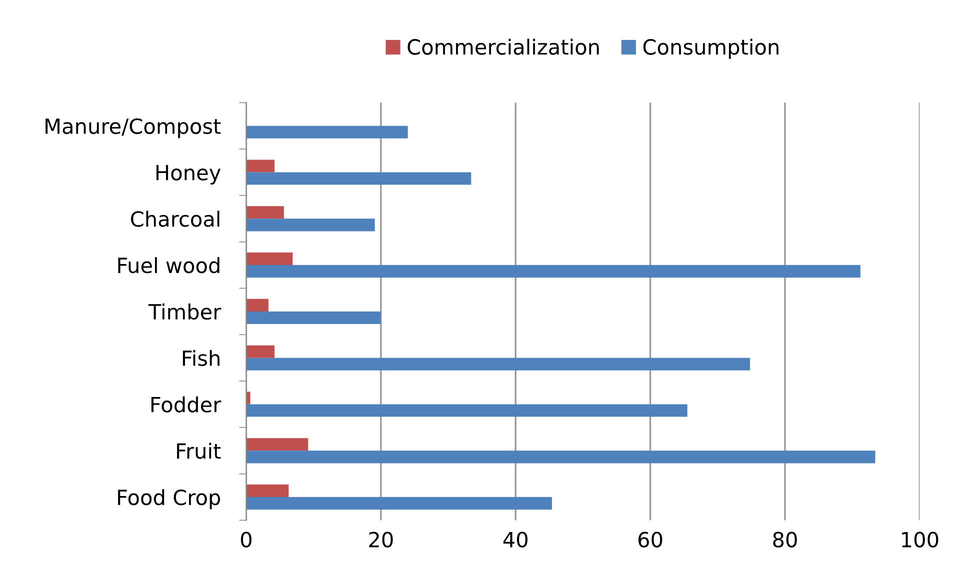  Describe the element at coordinates (201, 358) in the screenshot. I see `y-tick-label: Fish` at that location.